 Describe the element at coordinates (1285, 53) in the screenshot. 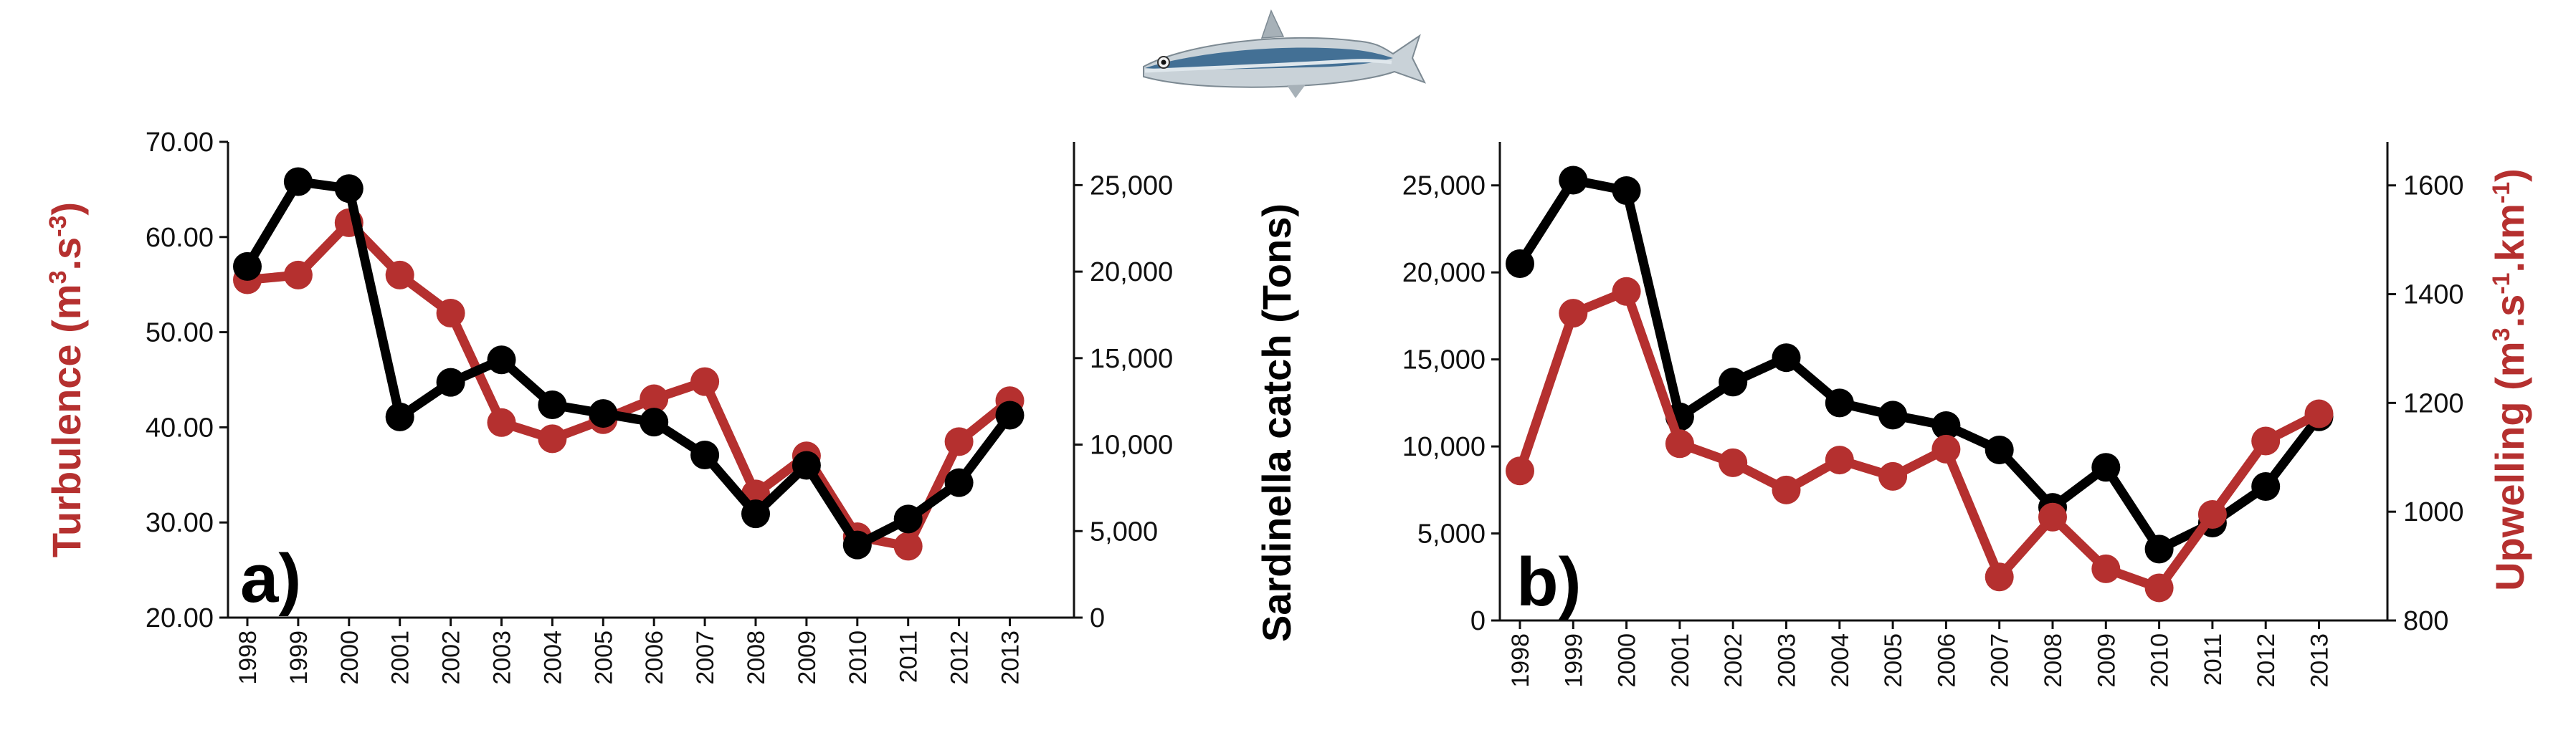

I see `sardine-fish-icon` at that location.